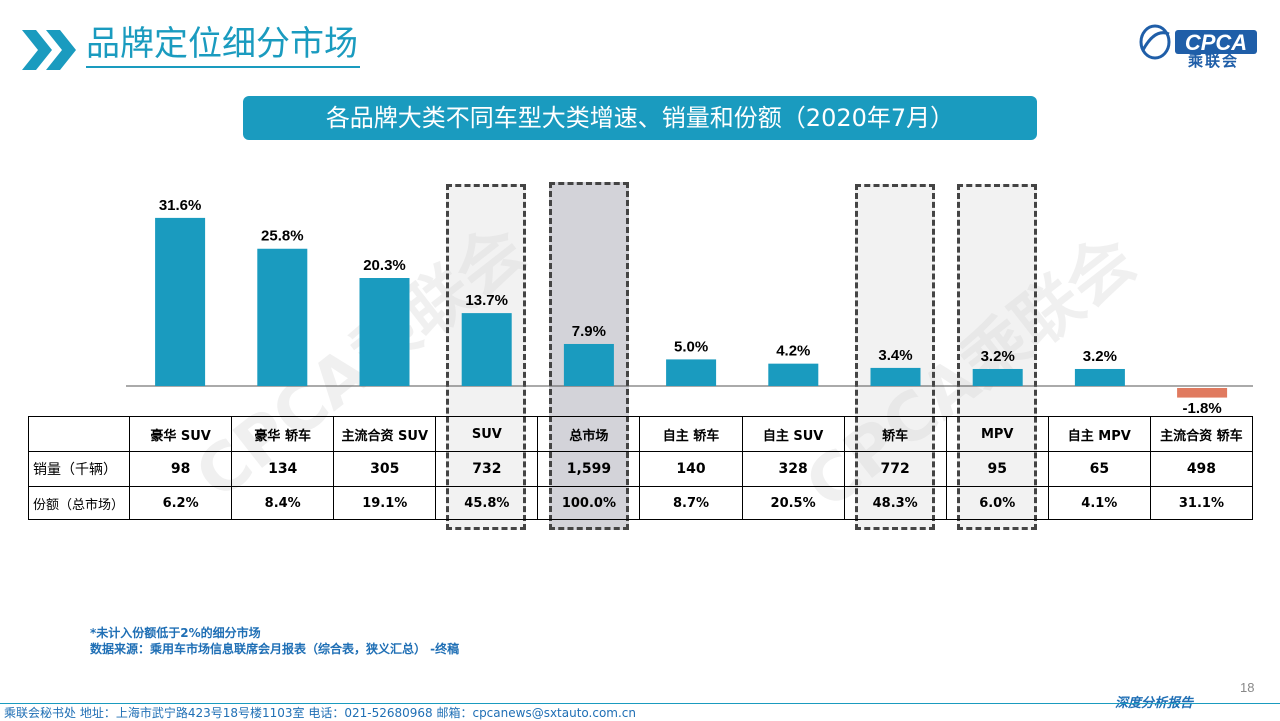 The width and height of the screenshot is (1280, 721). What do you see at coordinates (487, 434) in the screenshot?
I see `column-header: SUV` at bounding box center [487, 434].